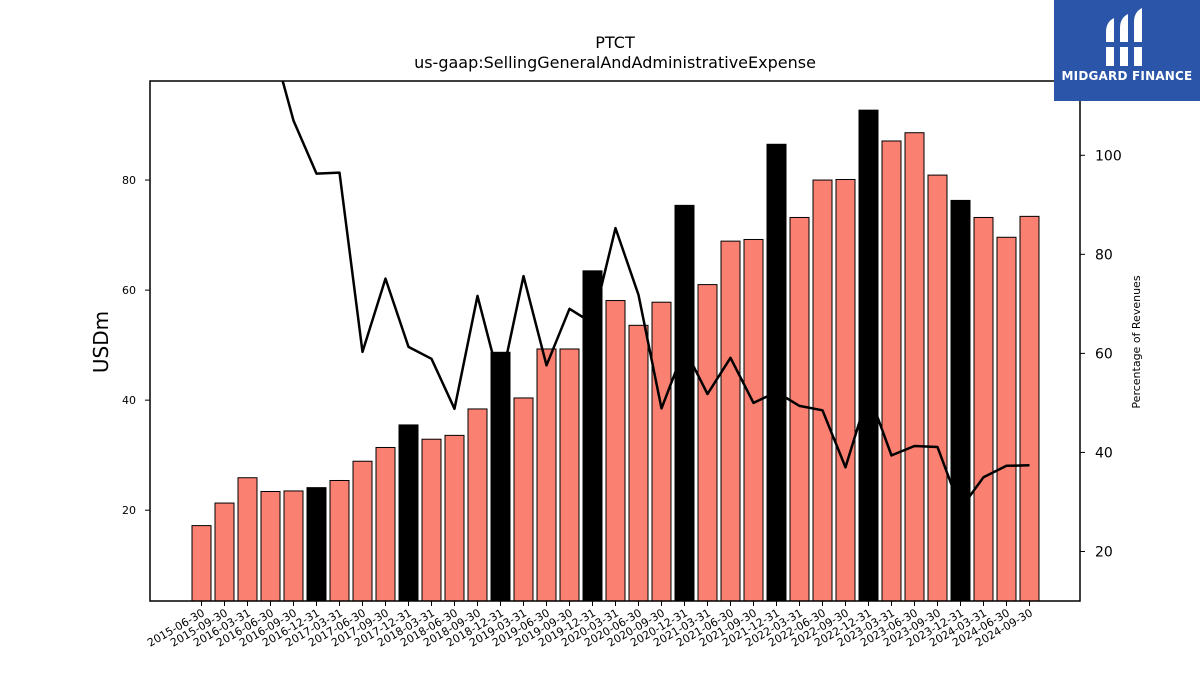 This screenshot has width=1200, height=675. I want to click on midgard-logo-icon, so click(1124, 37).